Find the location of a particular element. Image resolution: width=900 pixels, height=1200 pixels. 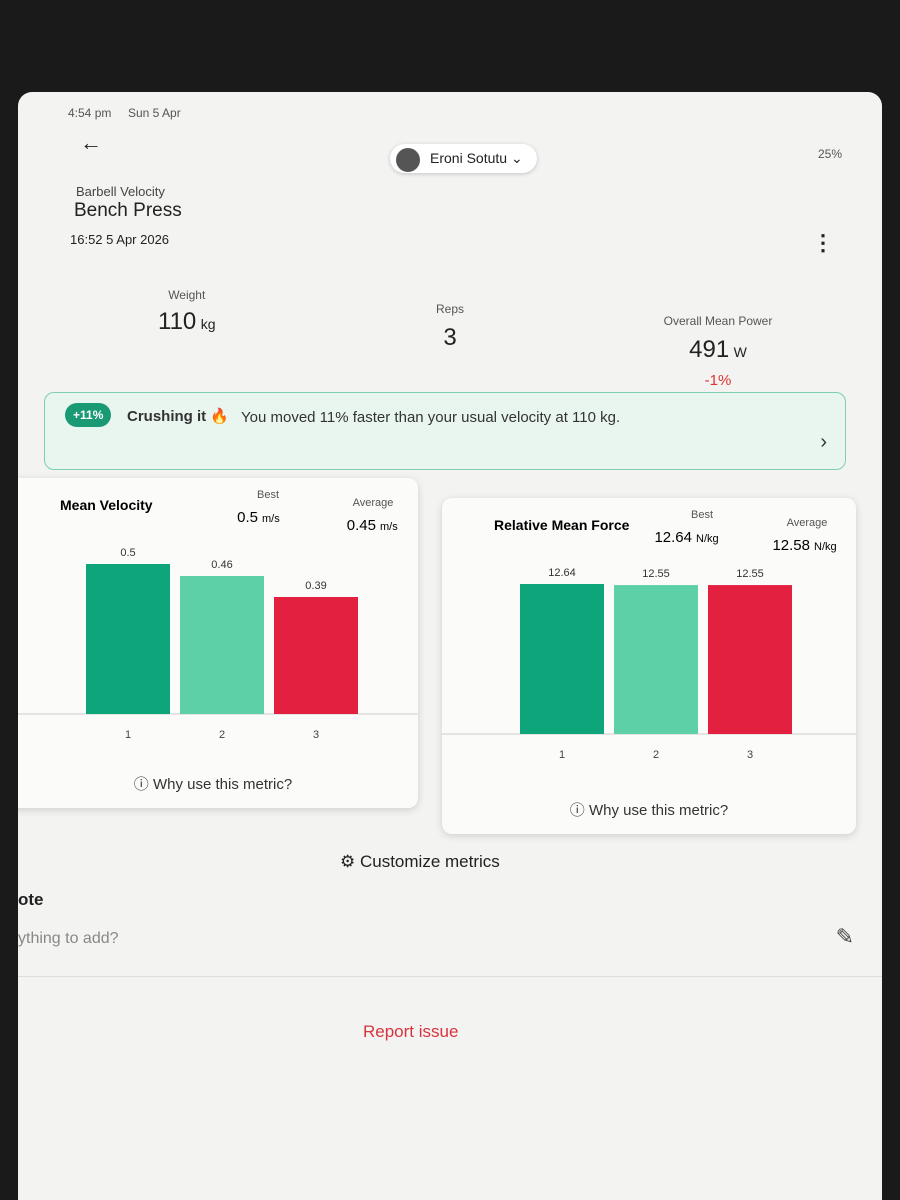

avatar is located at coordinates (408, 160).